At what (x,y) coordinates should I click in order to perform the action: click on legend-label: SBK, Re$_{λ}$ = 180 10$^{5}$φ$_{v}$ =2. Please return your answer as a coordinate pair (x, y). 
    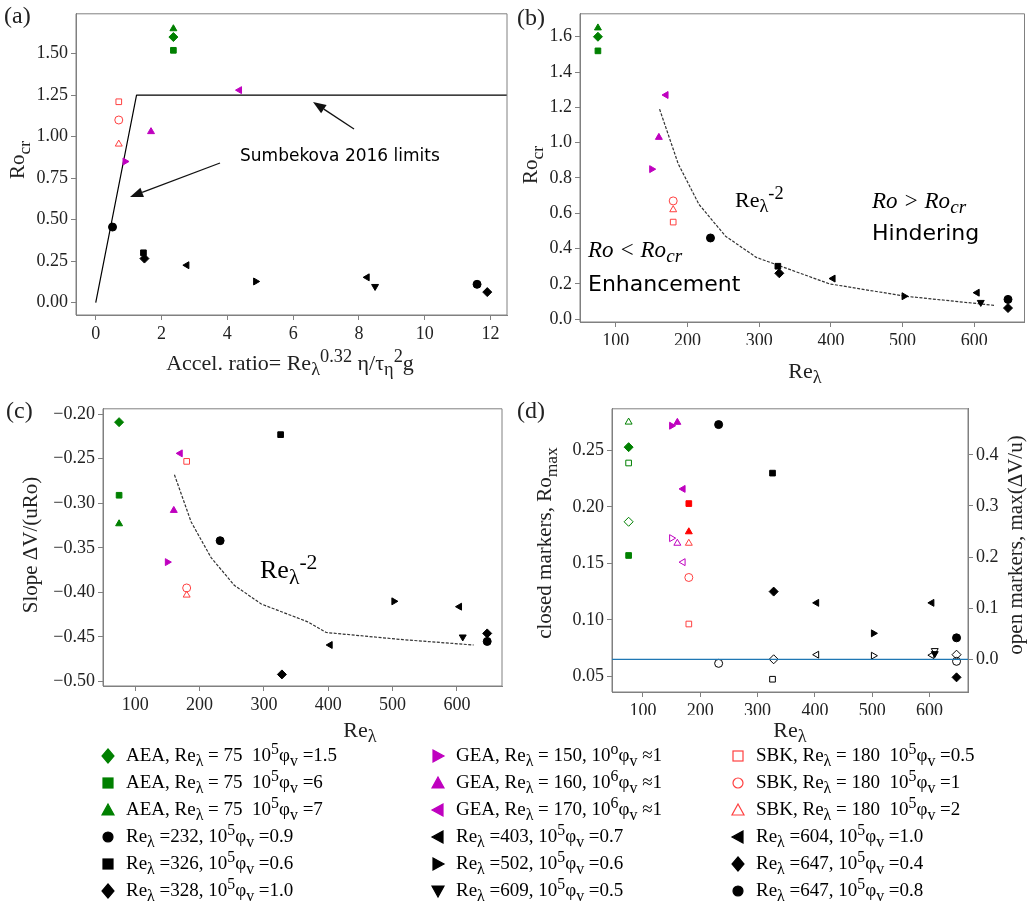
    Looking at the image, I should click on (858, 809).